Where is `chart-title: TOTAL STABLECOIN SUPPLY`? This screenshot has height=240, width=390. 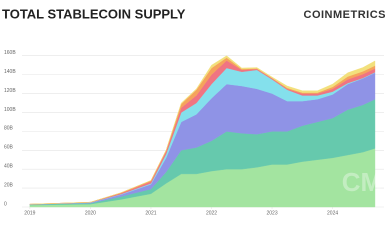 chart-title: TOTAL STABLECOIN SUPPLY is located at coordinates (94, 13).